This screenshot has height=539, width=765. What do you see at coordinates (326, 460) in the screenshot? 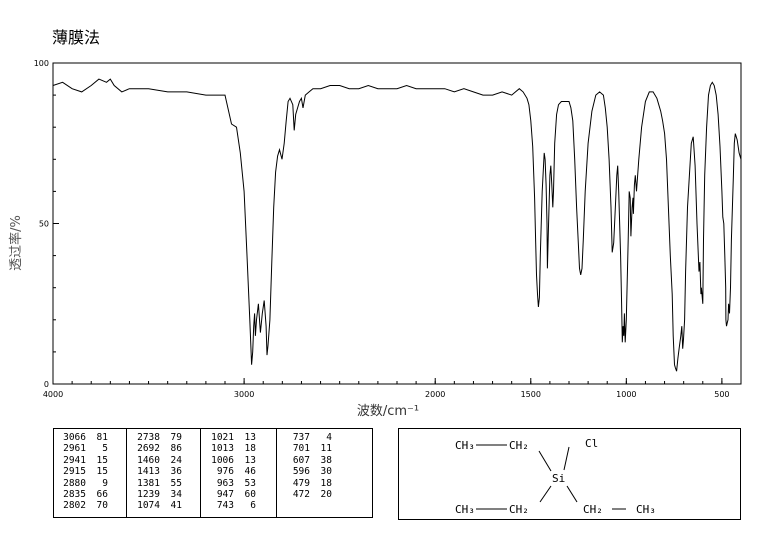
I see `peak-transmittance: 38` at bounding box center [326, 460].